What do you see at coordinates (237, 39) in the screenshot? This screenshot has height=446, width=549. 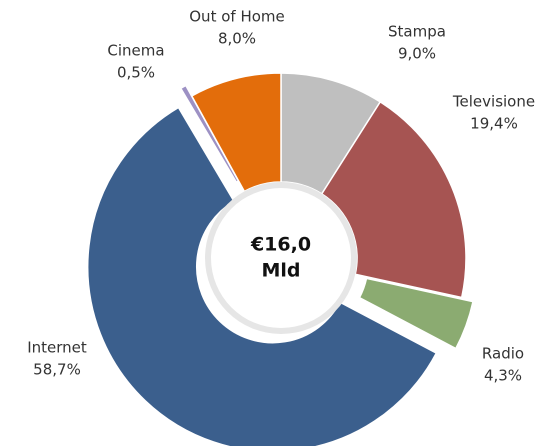 I see `slice-value: 8,0%` at bounding box center [237, 39].